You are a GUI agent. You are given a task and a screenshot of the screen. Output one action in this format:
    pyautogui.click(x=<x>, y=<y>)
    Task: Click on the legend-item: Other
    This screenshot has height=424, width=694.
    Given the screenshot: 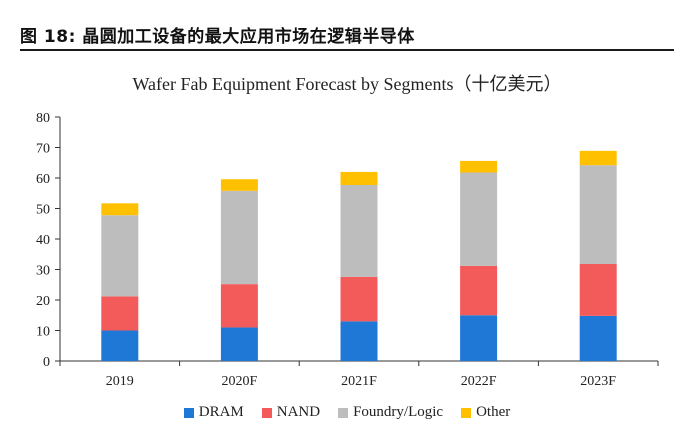 What is the action you would take?
    pyautogui.click(x=485, y=412)
    